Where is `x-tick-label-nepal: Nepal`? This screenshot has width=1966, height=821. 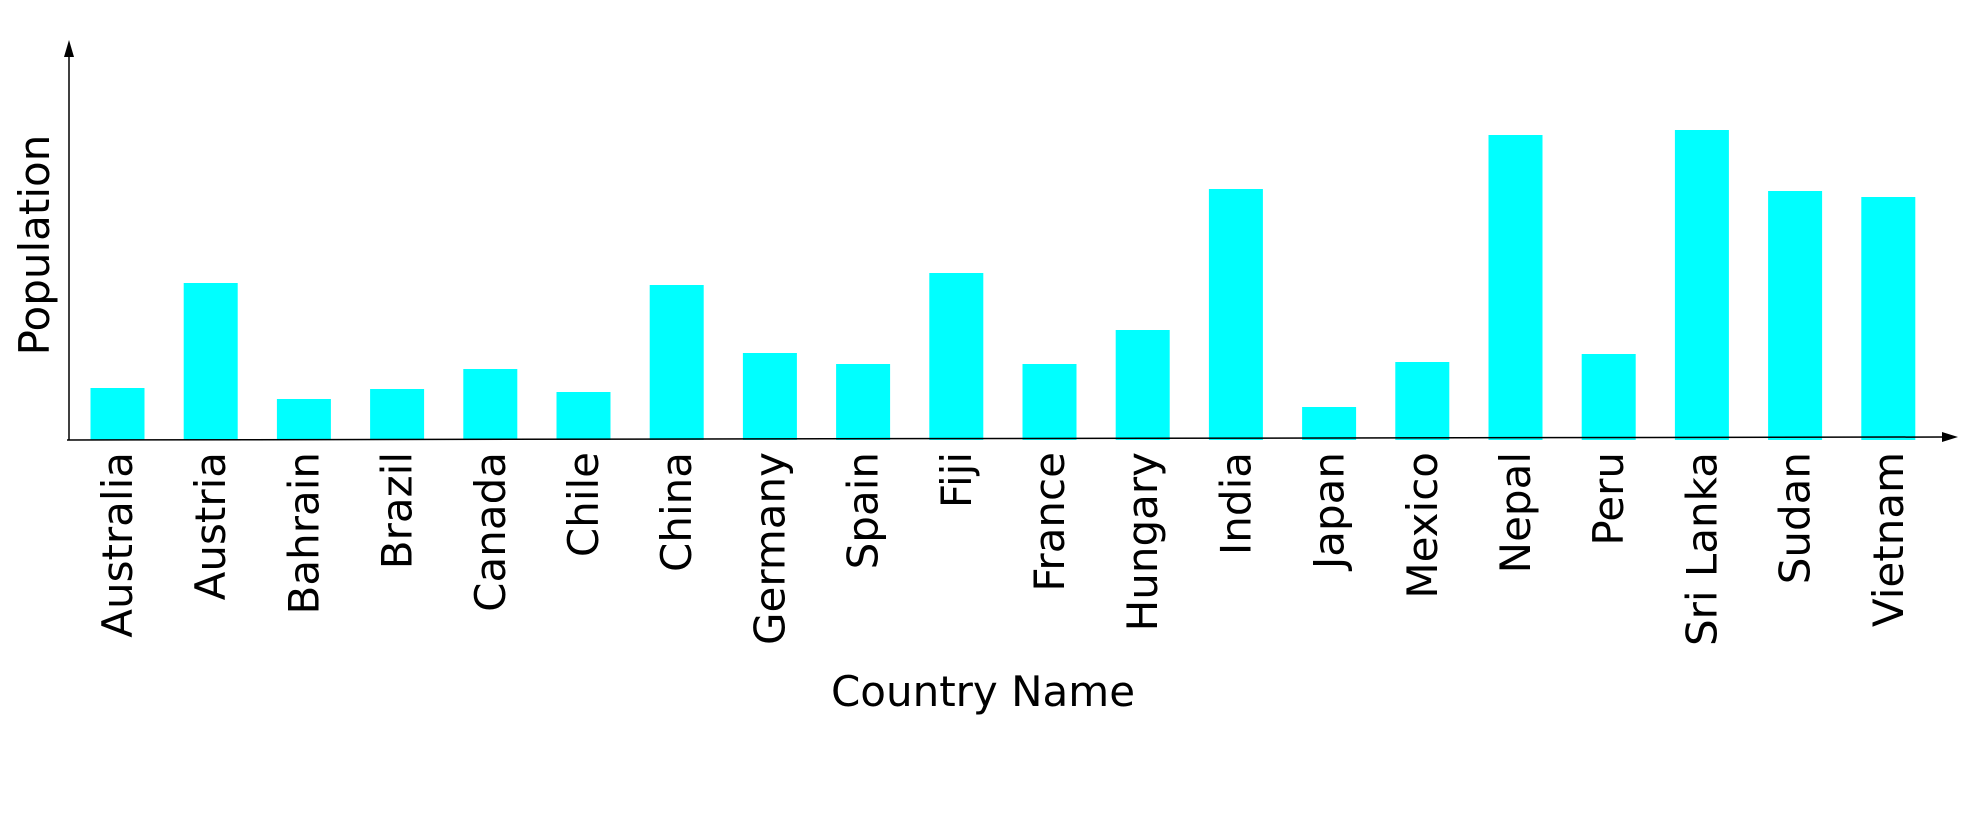
x-tick-label-nepal: Nepal is located at coordinates (1515, 512).